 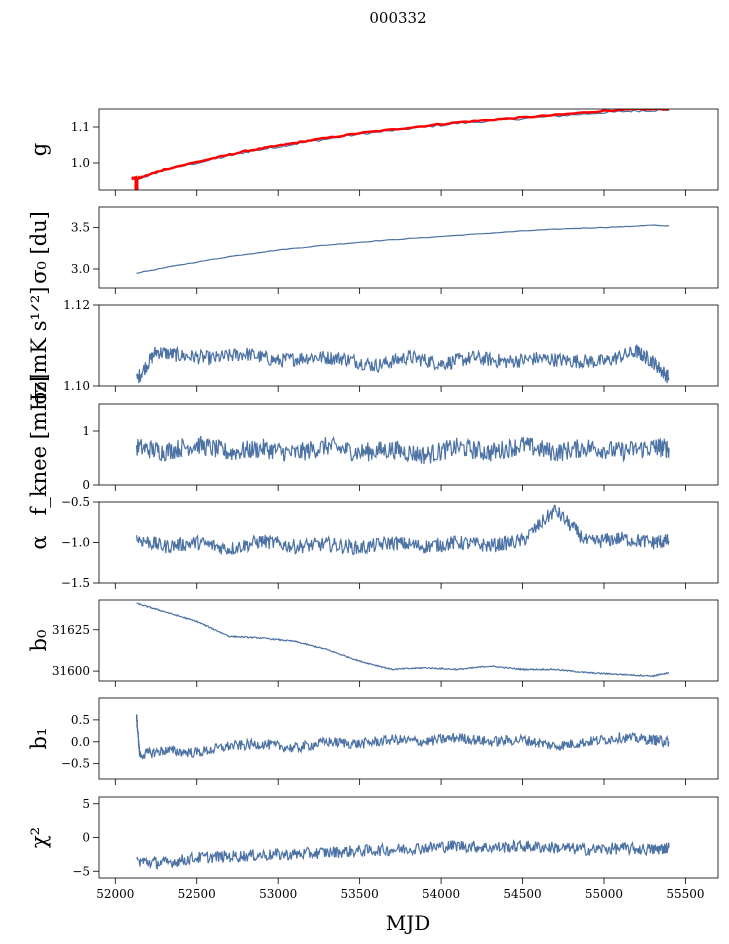 I want to click on panel-1: 1.0 1.1 g, so click(x=373, y=152).